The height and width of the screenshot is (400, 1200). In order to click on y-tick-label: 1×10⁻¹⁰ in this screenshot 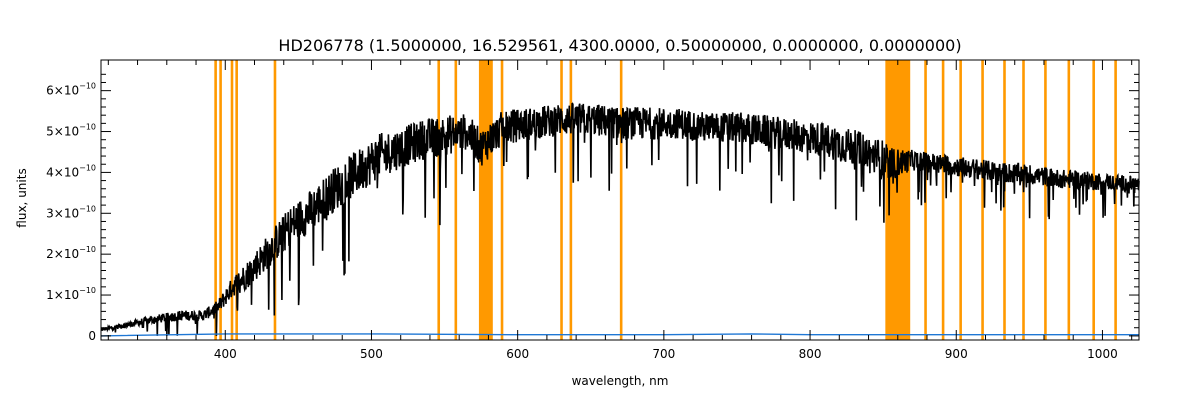, I will do `click(71, 294)`.